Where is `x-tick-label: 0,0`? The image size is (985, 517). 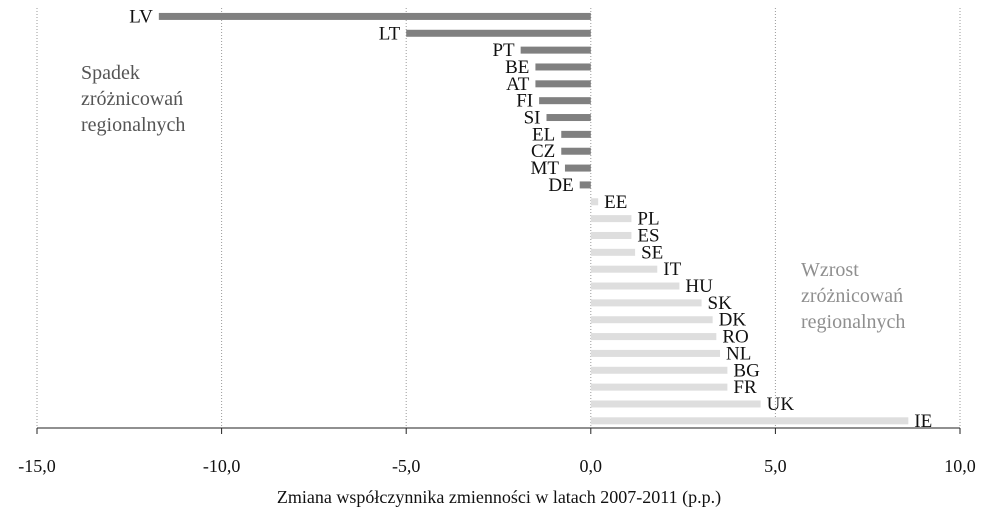 x-tick-label: 0,0 is located at coordinates (591, 466).